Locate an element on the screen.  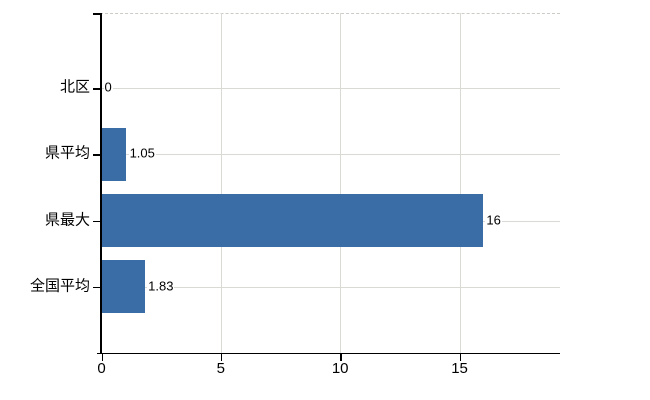
x-axis-line is located at coordinates (328, 353).